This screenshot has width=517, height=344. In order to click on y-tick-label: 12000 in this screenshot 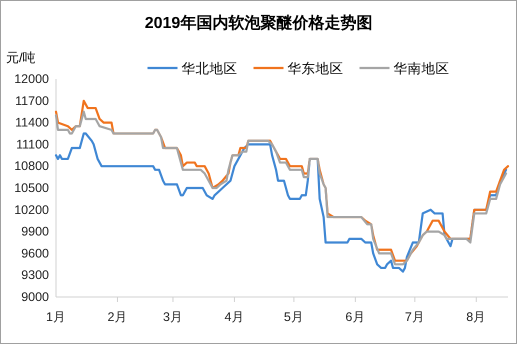, I will do `click(32, 79)`.